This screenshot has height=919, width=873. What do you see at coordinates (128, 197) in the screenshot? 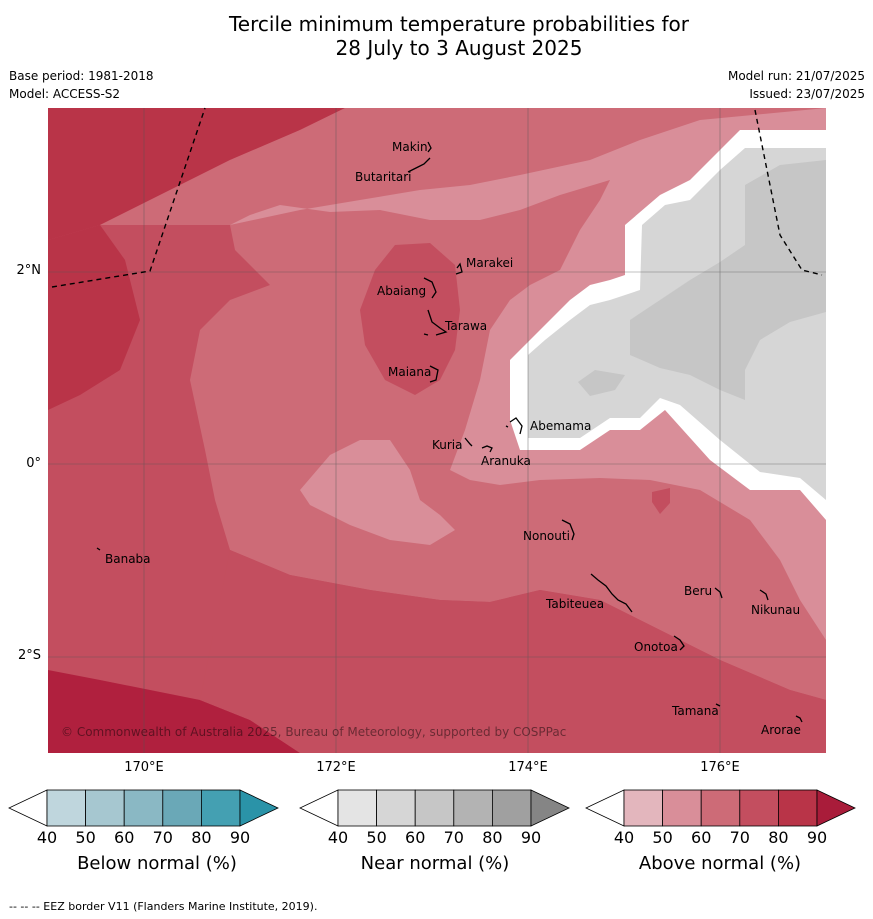
I see `eez-border-west` at bounding box center [128, 197].